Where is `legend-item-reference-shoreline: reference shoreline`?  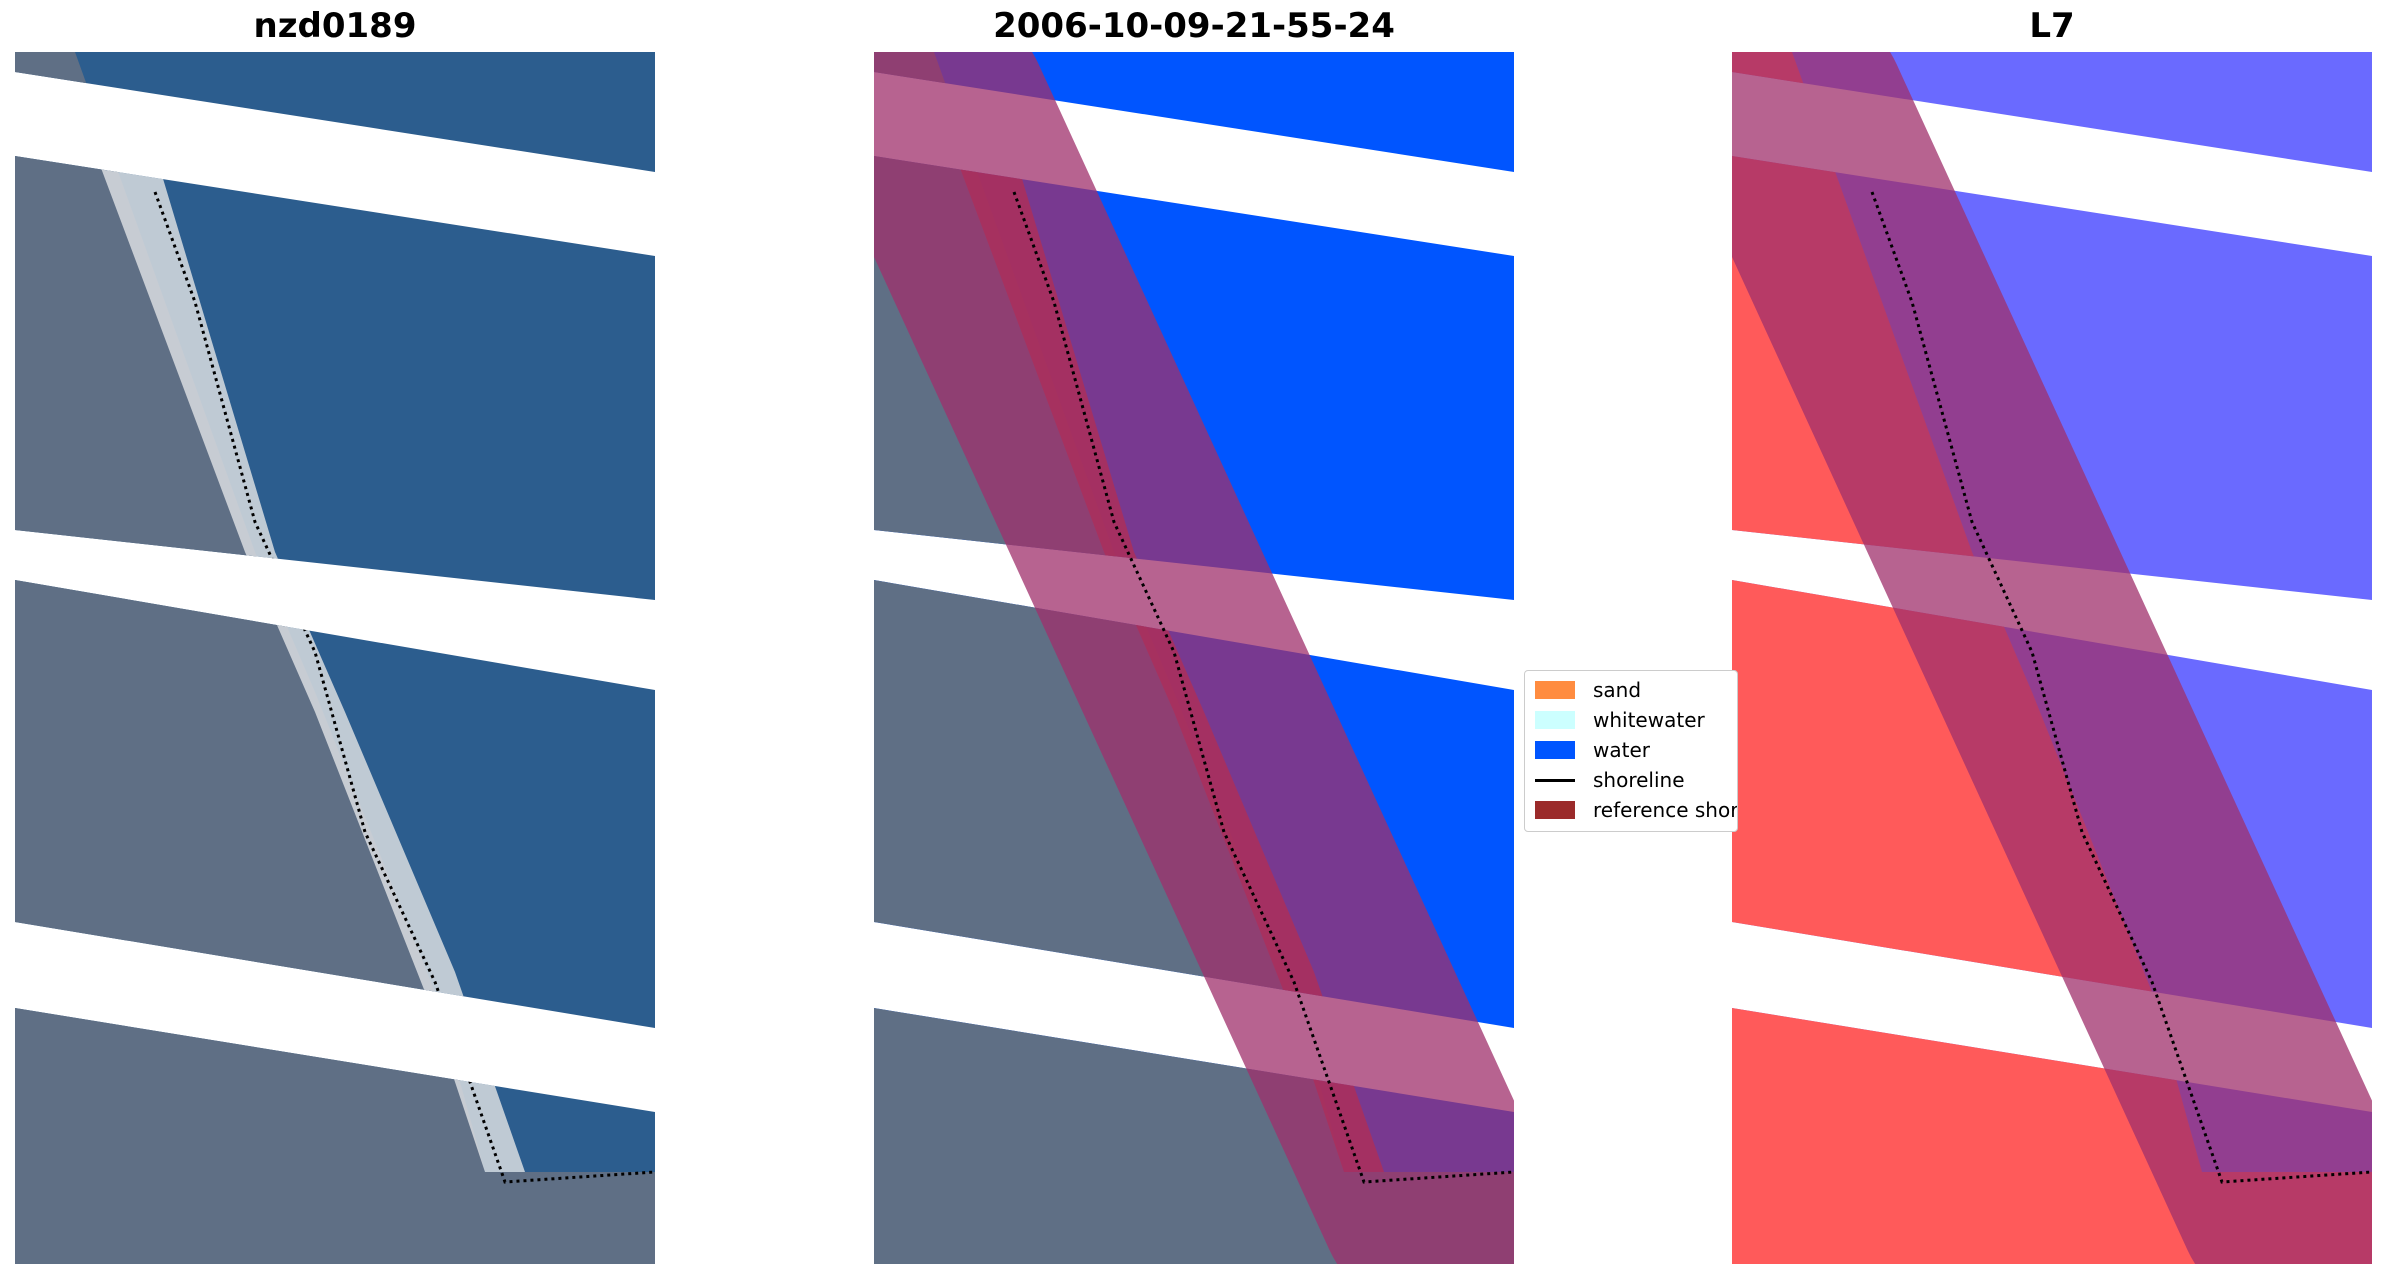 legend-item-reference-shoreline: reference shoreline is located at coordinates (1631, 810).